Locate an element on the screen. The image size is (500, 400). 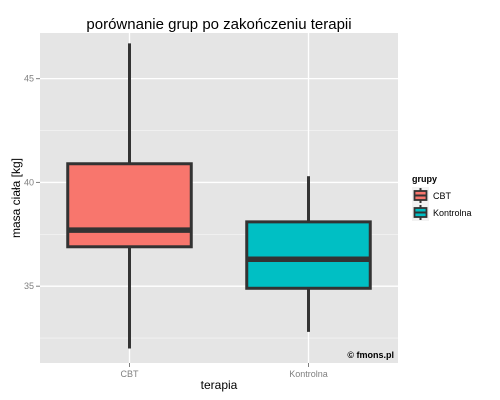
y-tick-label: 40 is located at coordinates (29, 182).